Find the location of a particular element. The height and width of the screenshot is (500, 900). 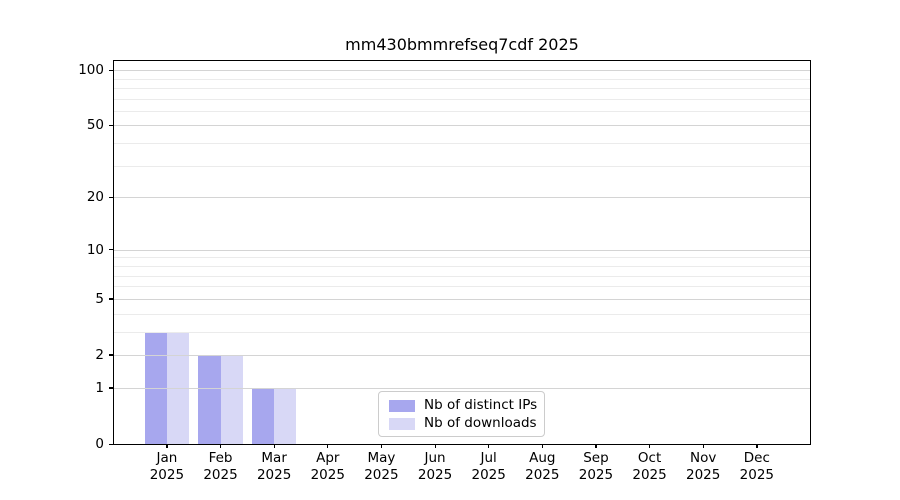

y-tick-label: 2 is located at coordinates (99, 354).